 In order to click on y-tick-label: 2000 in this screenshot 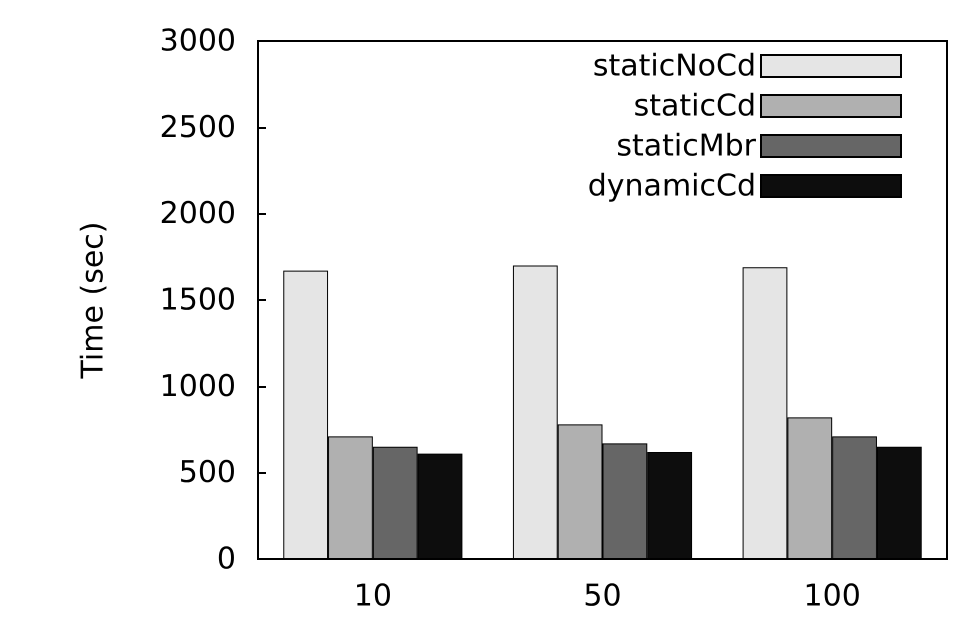, I will do `click(198, 214)`.